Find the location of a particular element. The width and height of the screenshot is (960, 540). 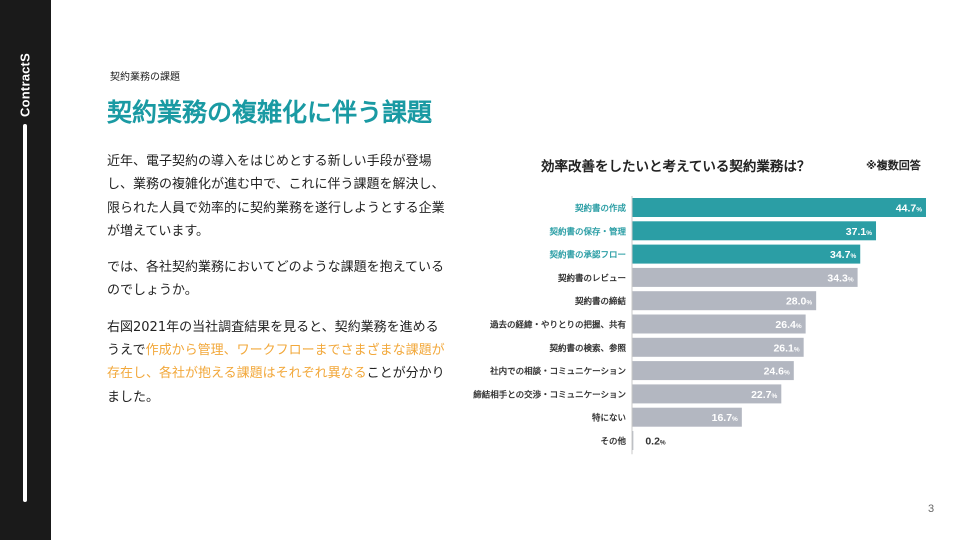

category-label: 契約書の検索、参照 is located at coordinates (587, 348).